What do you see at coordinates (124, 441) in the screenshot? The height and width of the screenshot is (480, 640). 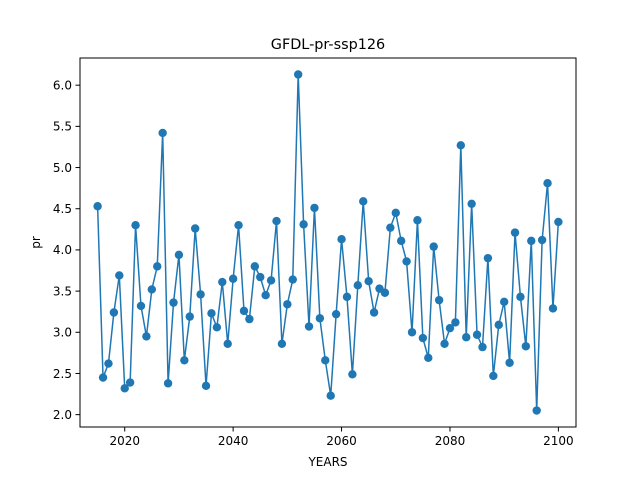 I see `x-tick-label: 2020` at bounding box center [124, 441].